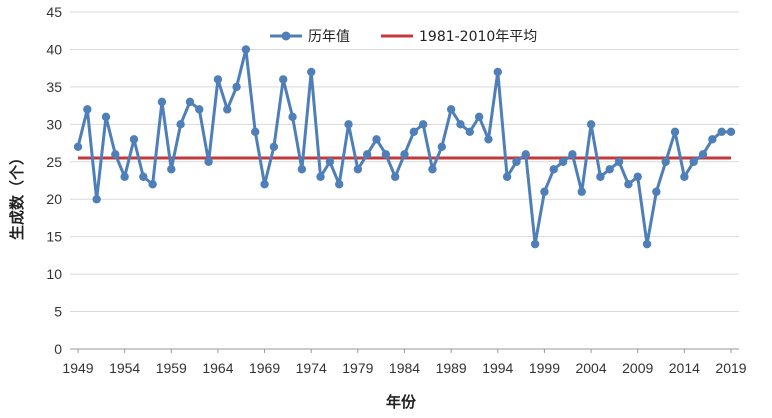  Describe the element at coordinates (432, 169) in the screenshot. I see `data-point-1987` at that location.